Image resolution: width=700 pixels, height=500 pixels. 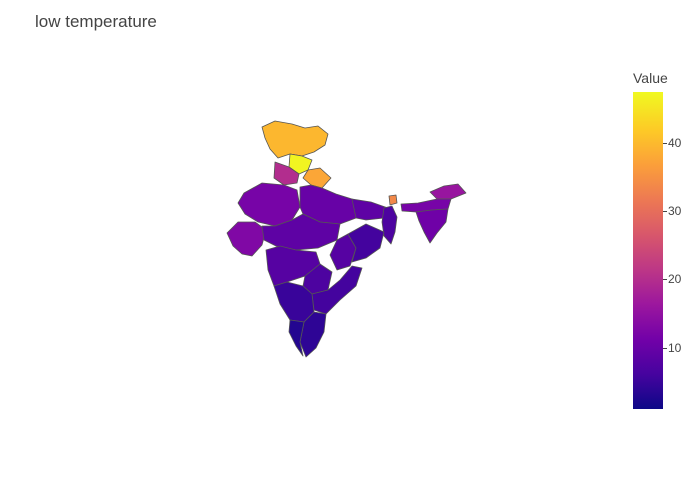 I want to click on colorbar-tick-label: 30, so click(x=675, y=211).